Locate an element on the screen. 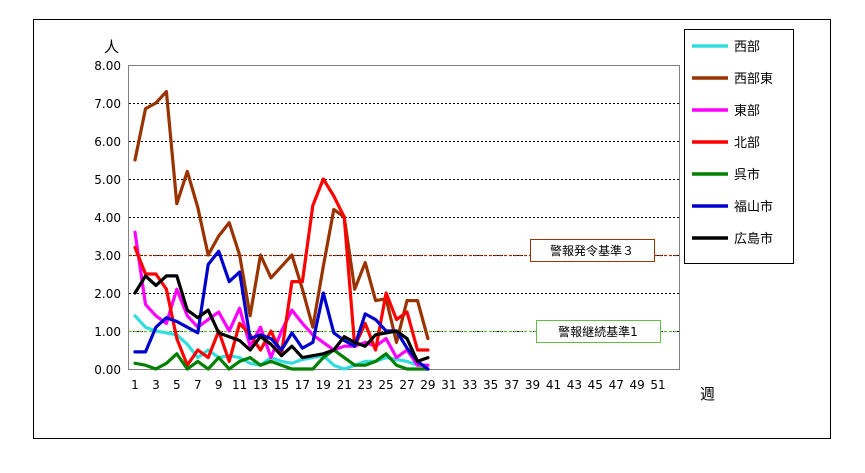 This screenshot has height=473, width=865. legend-label-3: 北部 is located at coordinates (747, 143).